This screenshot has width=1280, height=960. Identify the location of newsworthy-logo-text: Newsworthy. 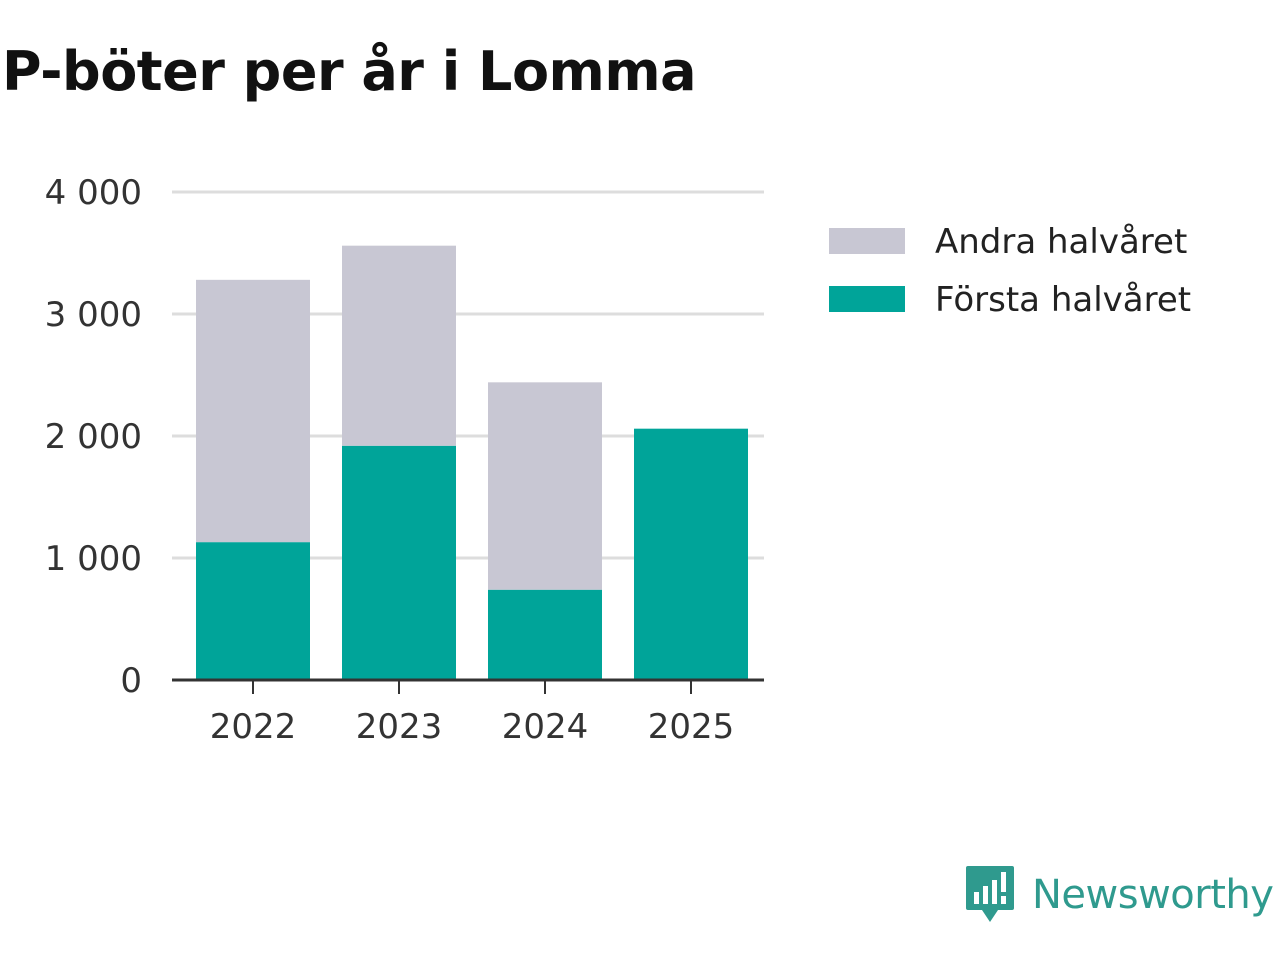
(1153, 895).